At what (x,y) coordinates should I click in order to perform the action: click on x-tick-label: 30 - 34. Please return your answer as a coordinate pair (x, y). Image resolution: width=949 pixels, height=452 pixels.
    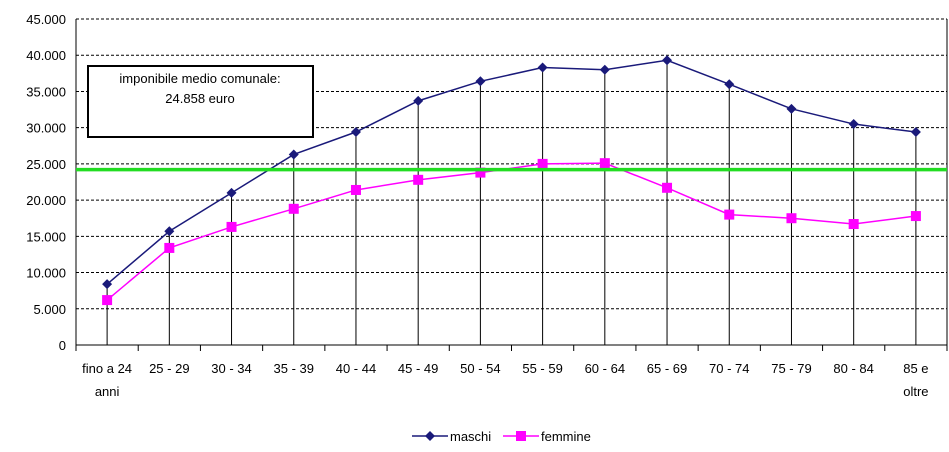
    Looking at the image, I should click on (231, 368).